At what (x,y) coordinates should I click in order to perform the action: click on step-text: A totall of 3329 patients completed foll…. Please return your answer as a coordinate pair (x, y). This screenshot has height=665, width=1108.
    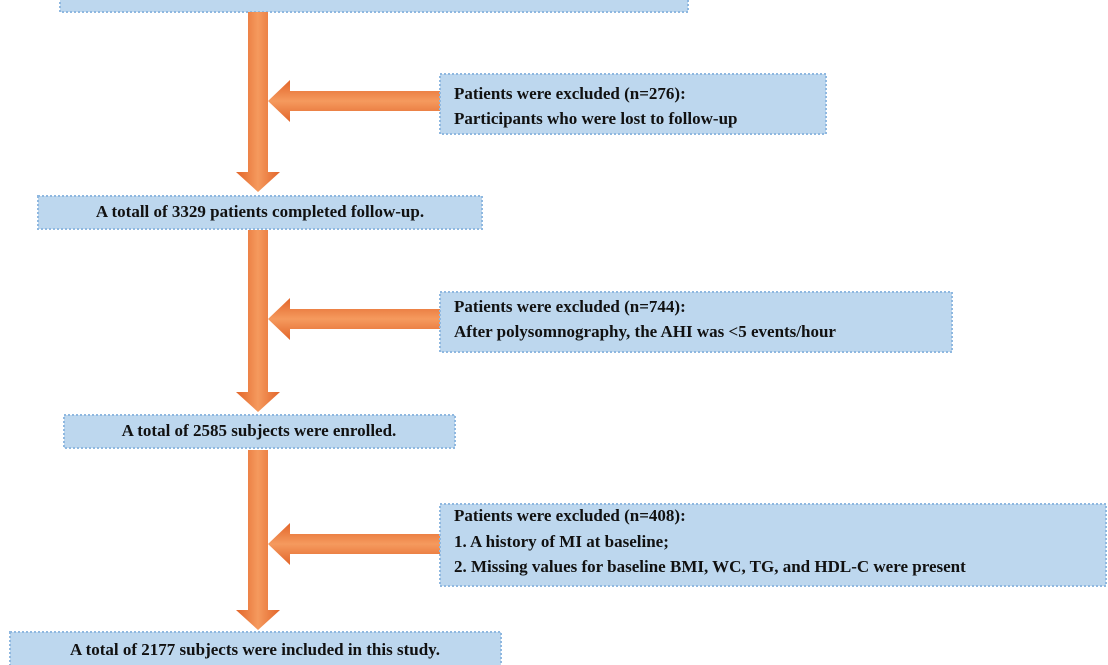
    Looking at the image, I should click on (260, 211).